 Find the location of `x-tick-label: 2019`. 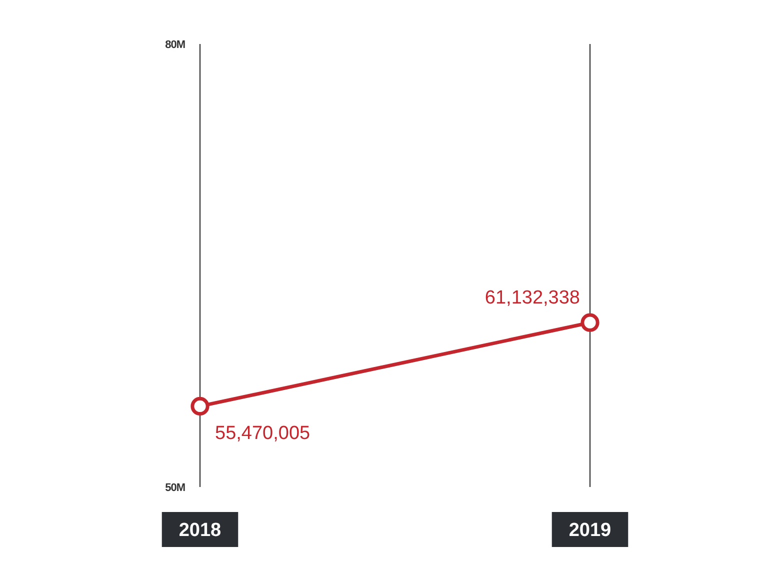

x-tick-label: 2019 is located at coordinates (590, 530).